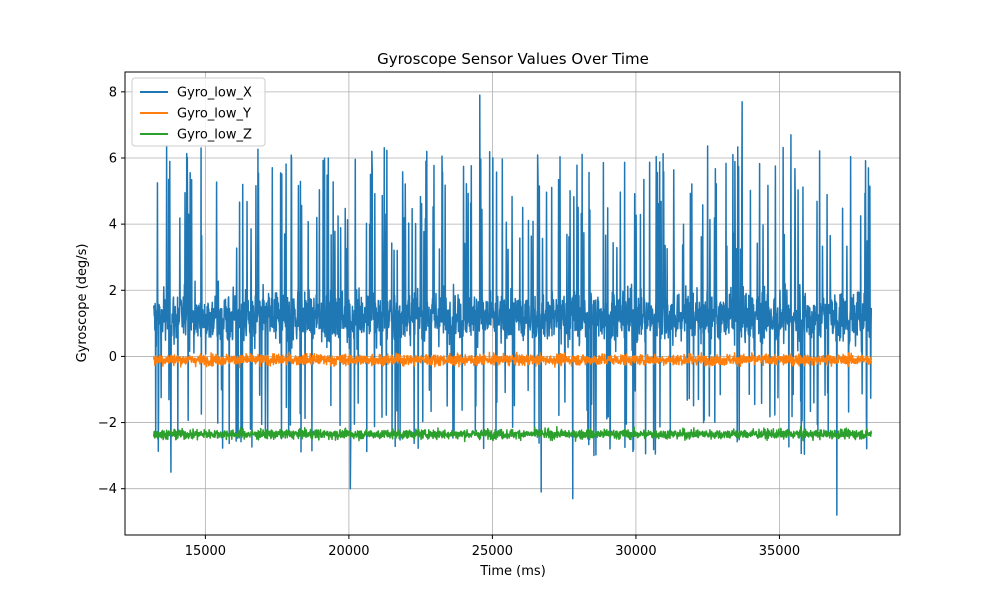 The image size is (1000, 600). I want to click on y-tick-label: −2, so click(107, 423).